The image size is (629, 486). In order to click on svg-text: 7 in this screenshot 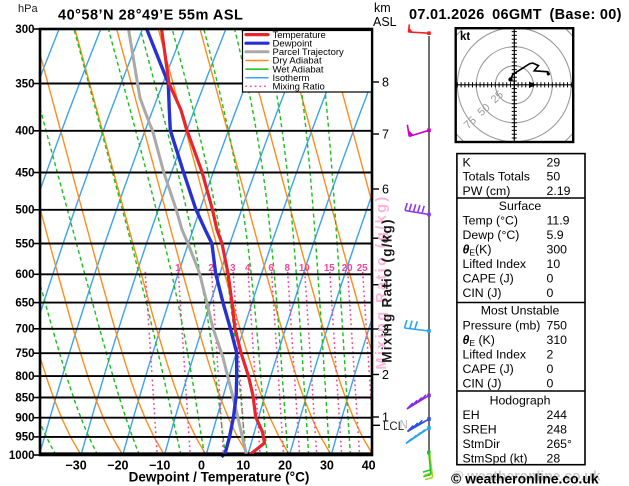, I will do `click(385, 135)`.